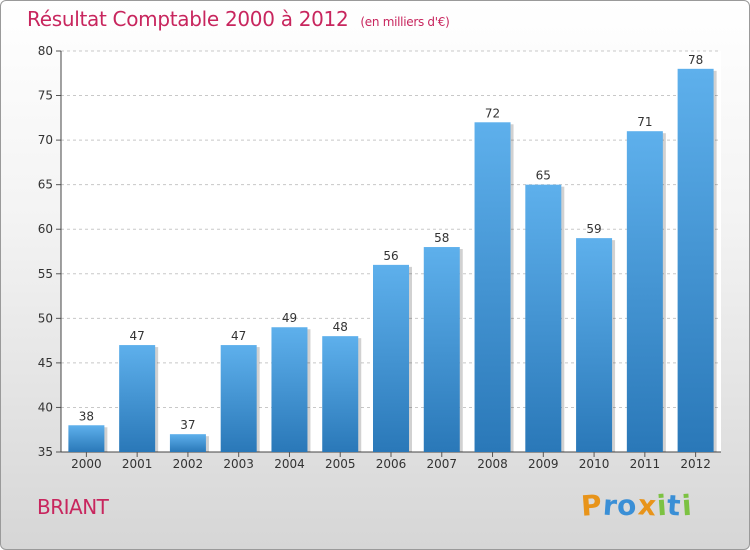  Describe the element at coordinates (45, 185) in the screenshot. I see `y-tick-label: 65` at that location.